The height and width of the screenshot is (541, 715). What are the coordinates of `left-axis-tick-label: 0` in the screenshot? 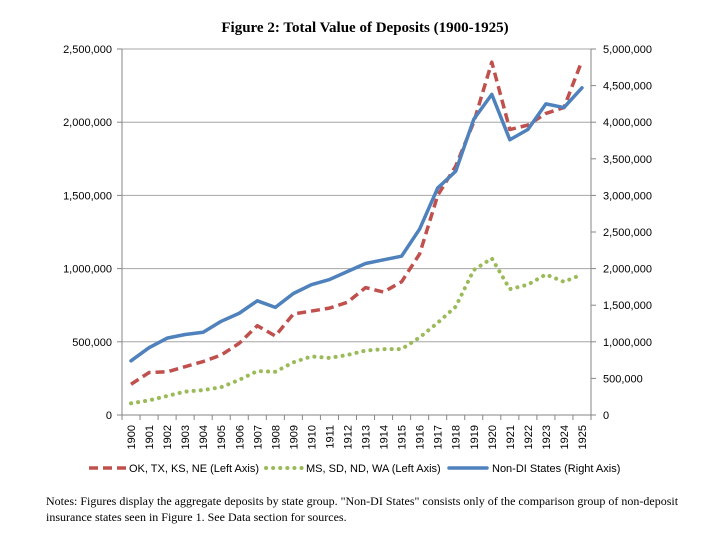 It's located at (109, 416).